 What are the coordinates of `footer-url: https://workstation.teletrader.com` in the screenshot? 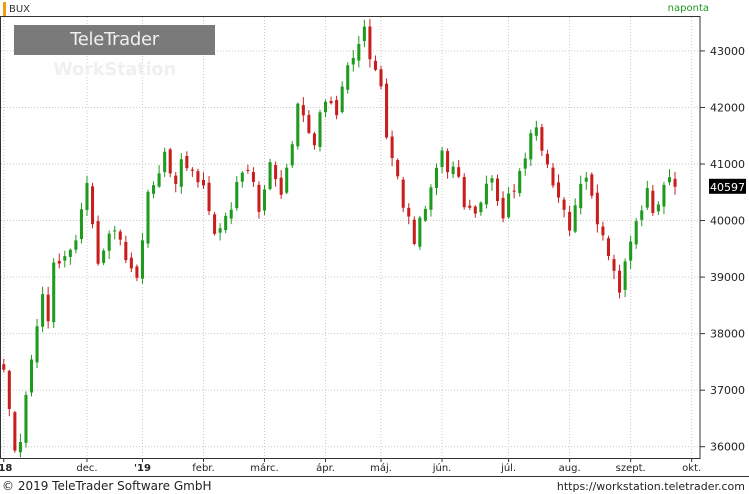 It's located at (650, 486).